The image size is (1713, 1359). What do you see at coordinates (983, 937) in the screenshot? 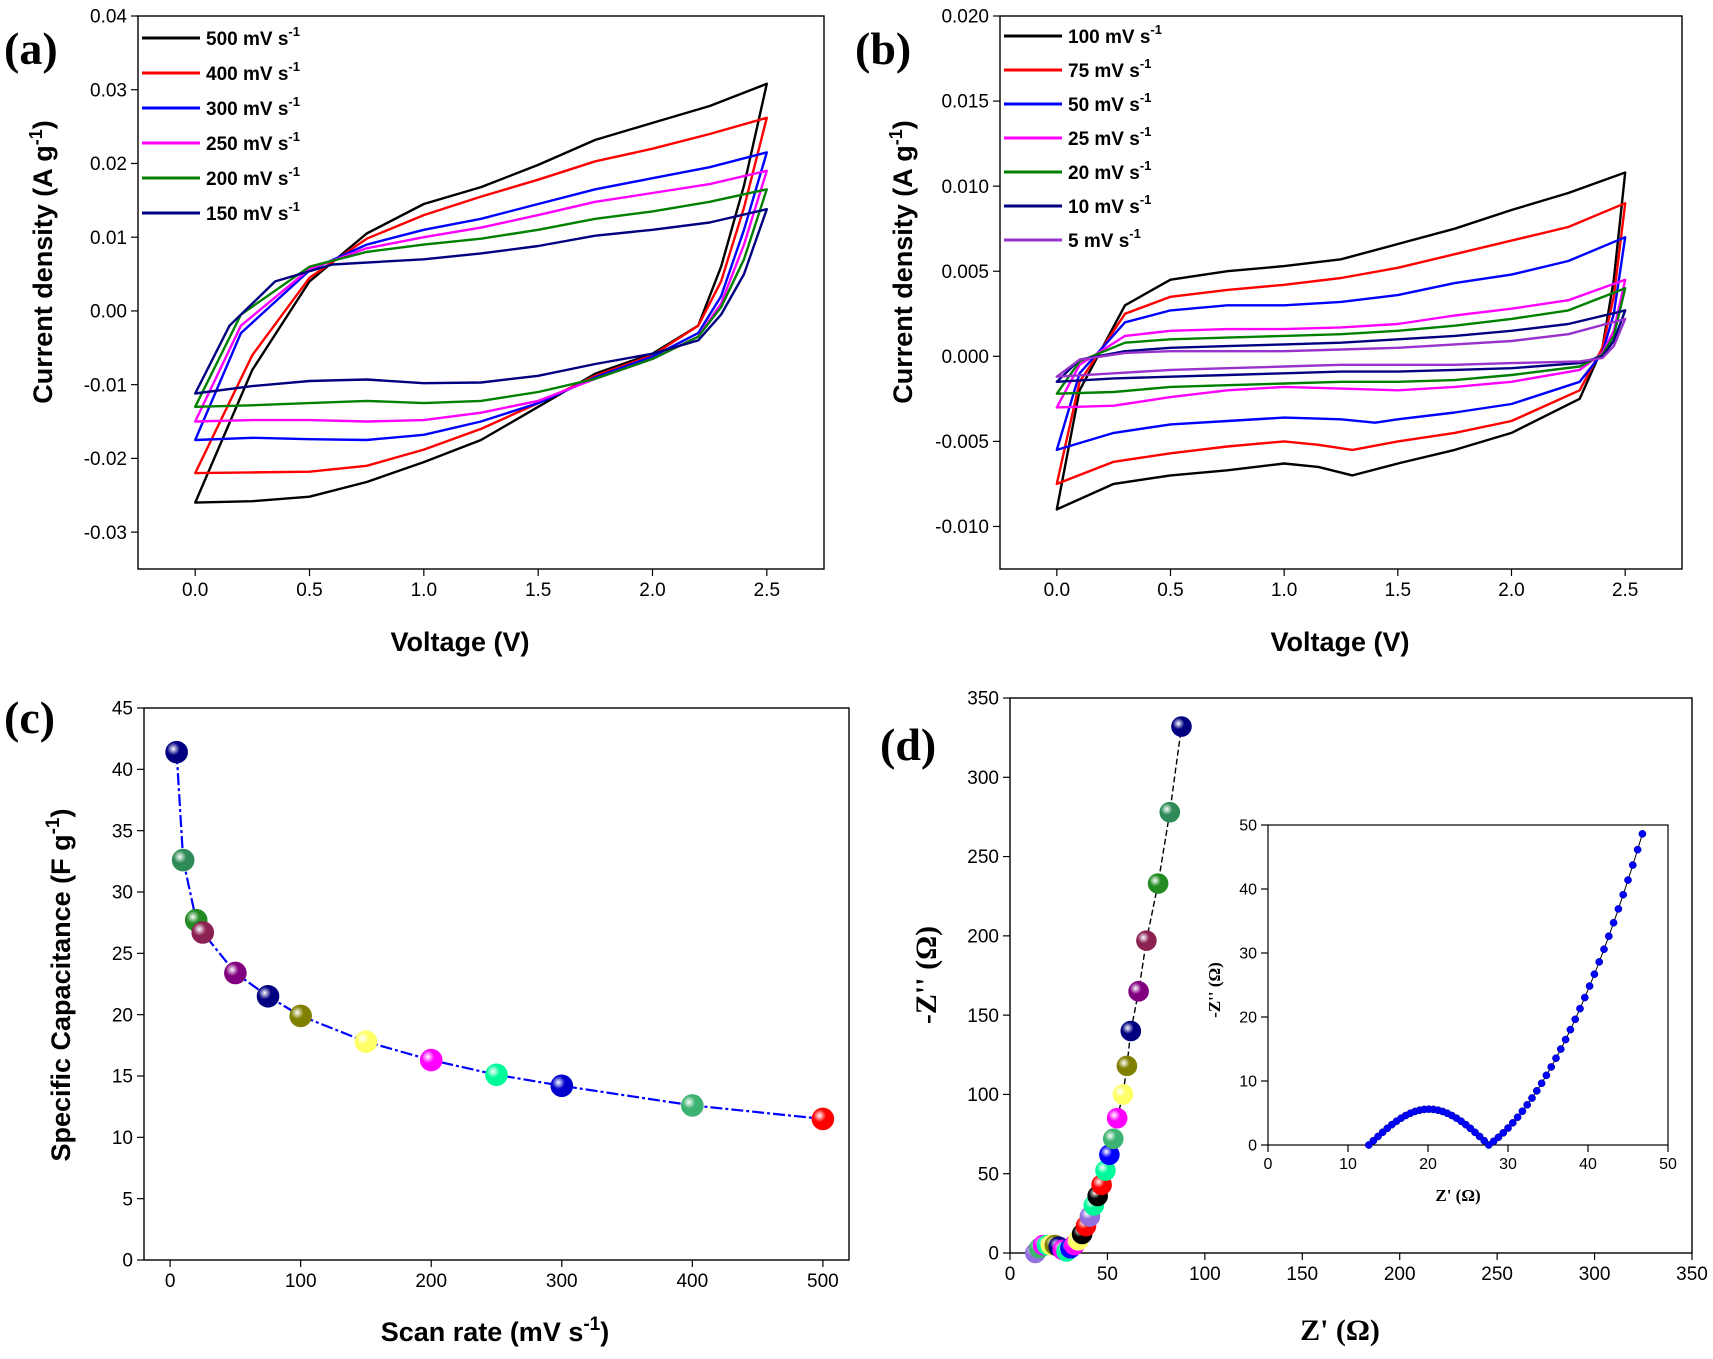
I see `y-tick-label: 200` at bounding box center [983, 937].